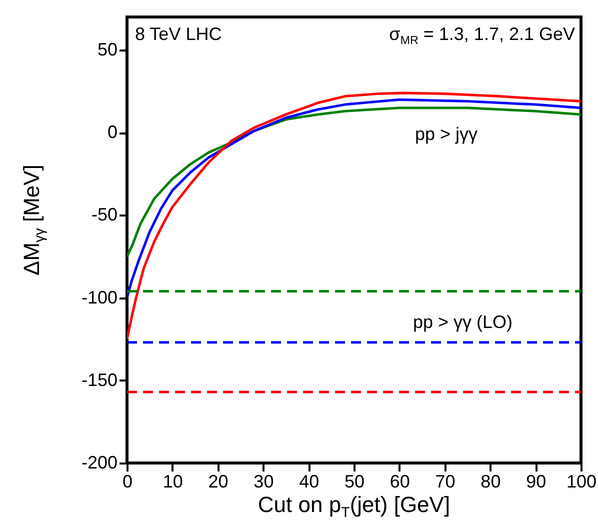 Image resolution: width=598 pixels, height=530 pixels. Describe the element at coordinates (400, 482) in the screenshot. I see `x-tick-label: 60` at that location.